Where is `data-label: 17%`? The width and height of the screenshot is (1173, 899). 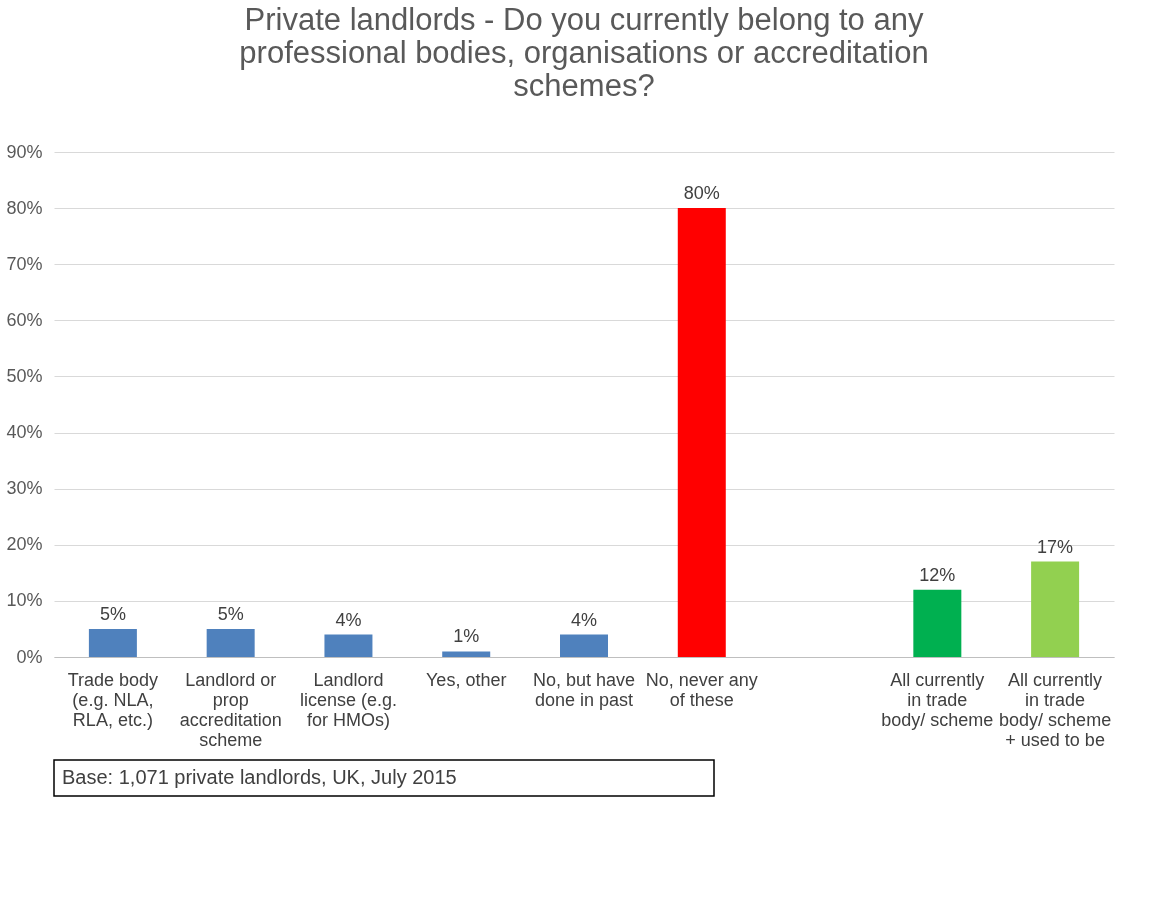
data-label: 17% is located at coordinates (1055, 546).